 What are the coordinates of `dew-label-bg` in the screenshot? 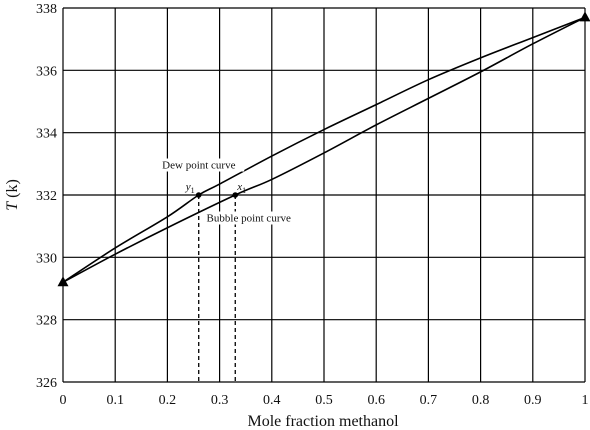 It's located at (202, 165).